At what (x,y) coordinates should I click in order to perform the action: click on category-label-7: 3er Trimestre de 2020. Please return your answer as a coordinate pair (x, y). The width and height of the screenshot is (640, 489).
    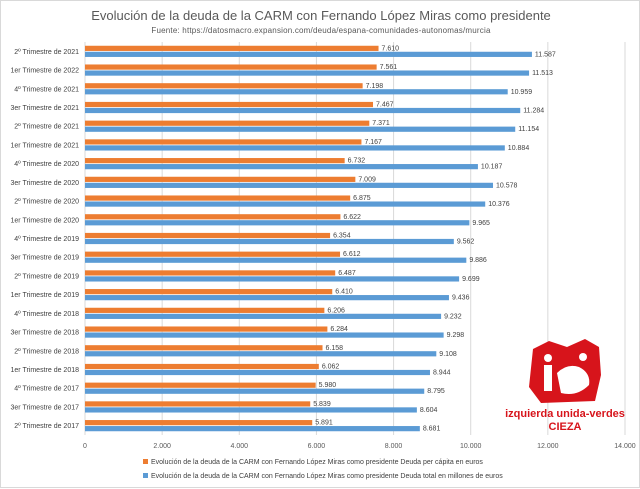
    Looking at the image, I should click on (45, 183).